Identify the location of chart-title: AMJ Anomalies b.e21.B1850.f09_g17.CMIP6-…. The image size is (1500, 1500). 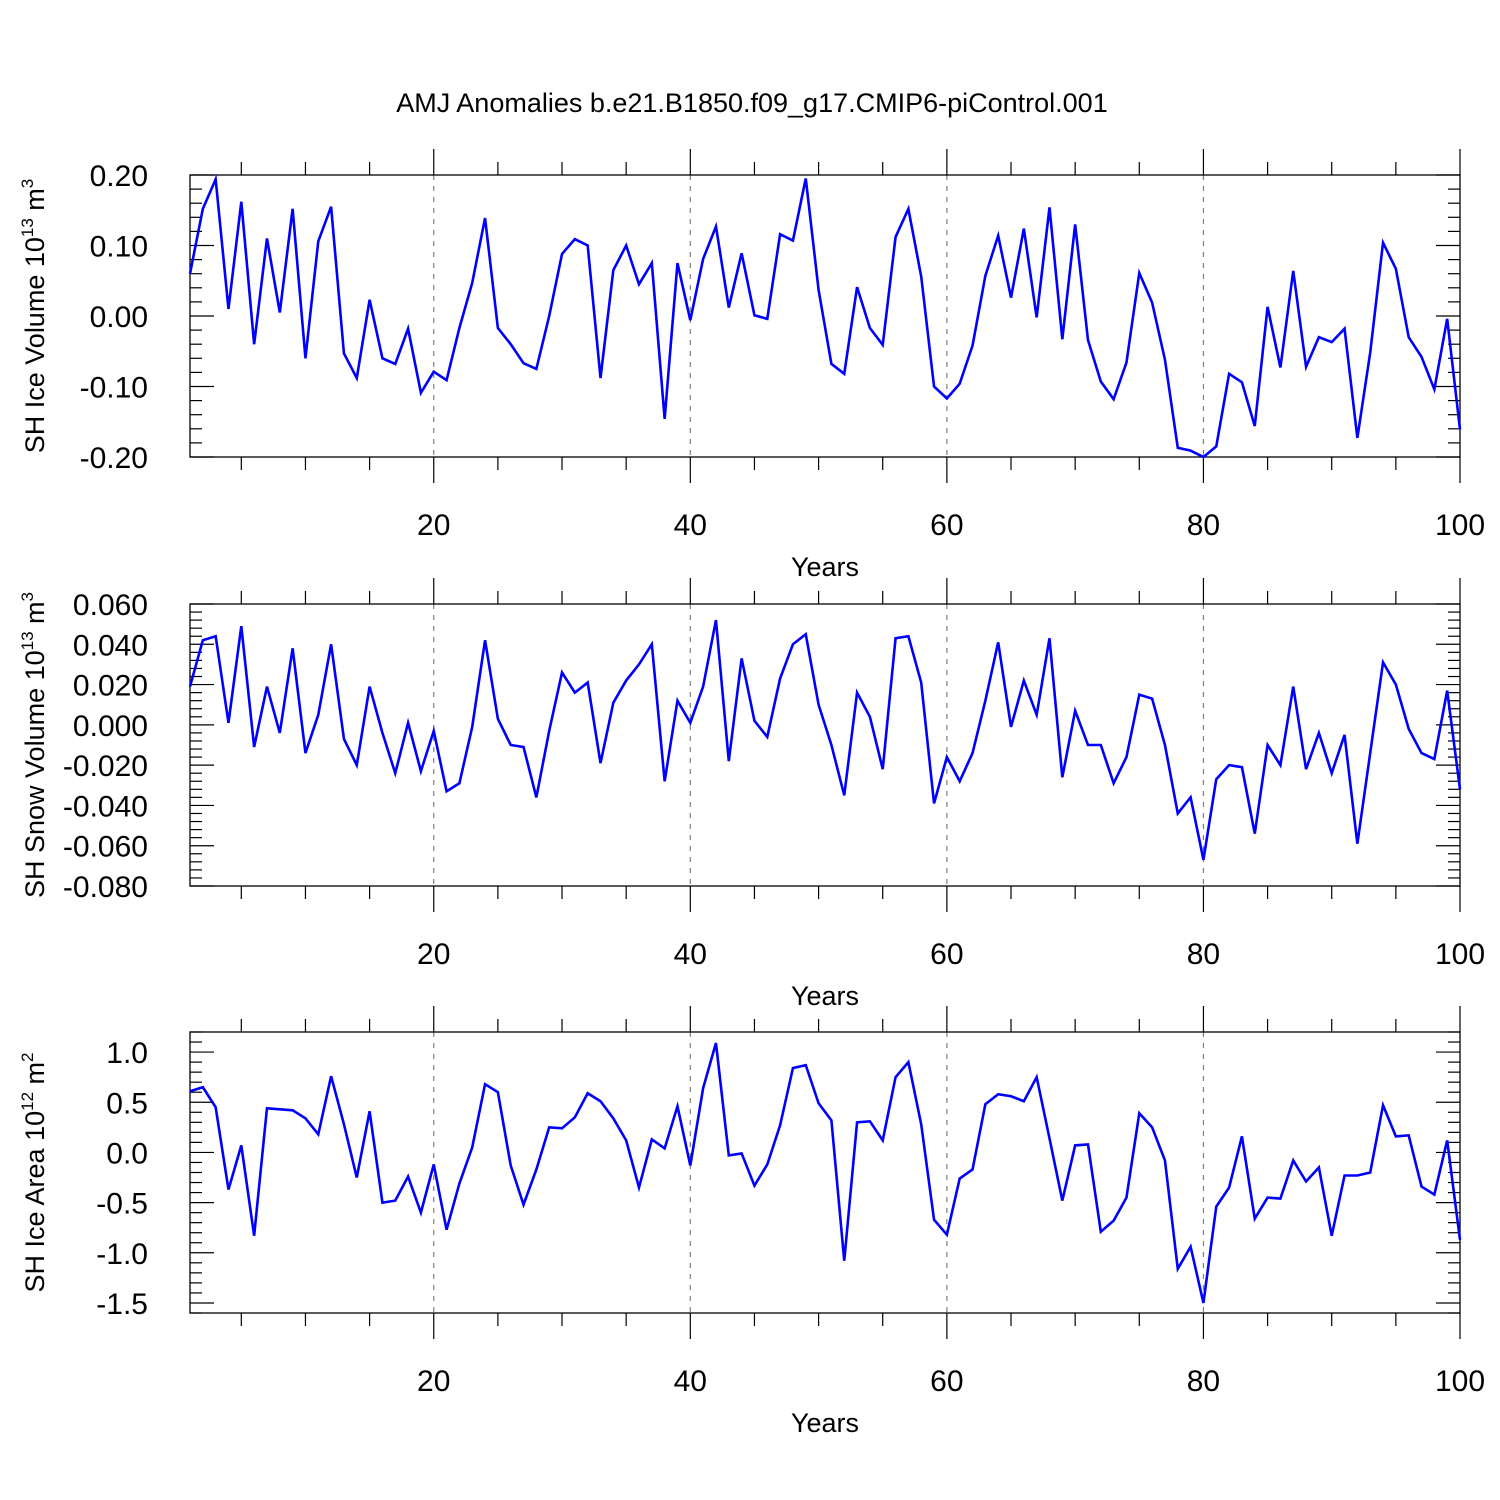
(751, 103).